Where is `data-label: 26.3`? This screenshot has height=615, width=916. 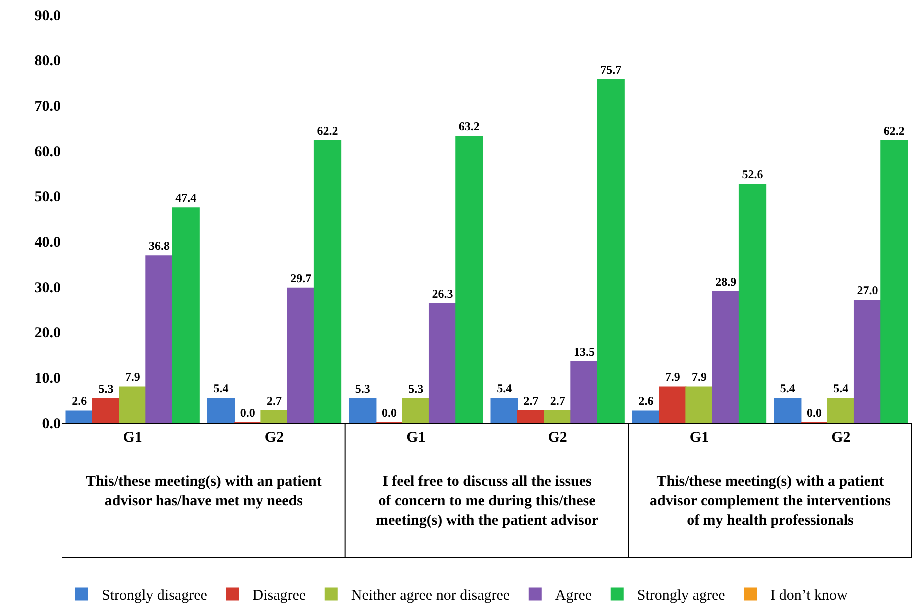
data-label: 26.3 is located at coordinates (443, 293).